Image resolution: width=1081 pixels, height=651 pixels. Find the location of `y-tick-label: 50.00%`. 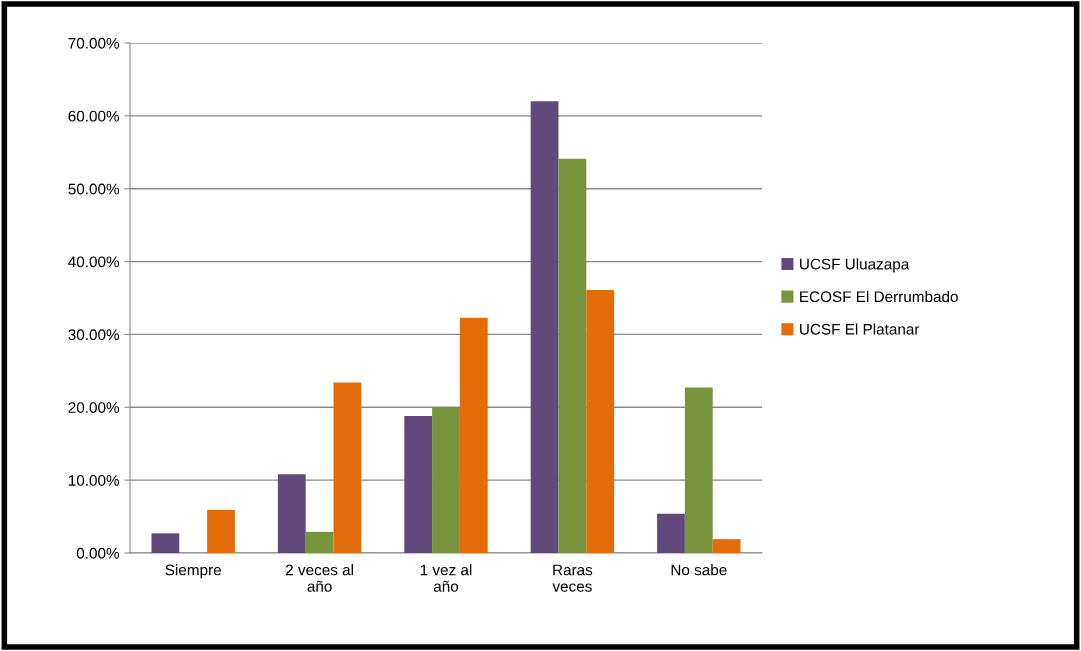

y-tick-label: 50.00% is located at coordinates (94, 189).